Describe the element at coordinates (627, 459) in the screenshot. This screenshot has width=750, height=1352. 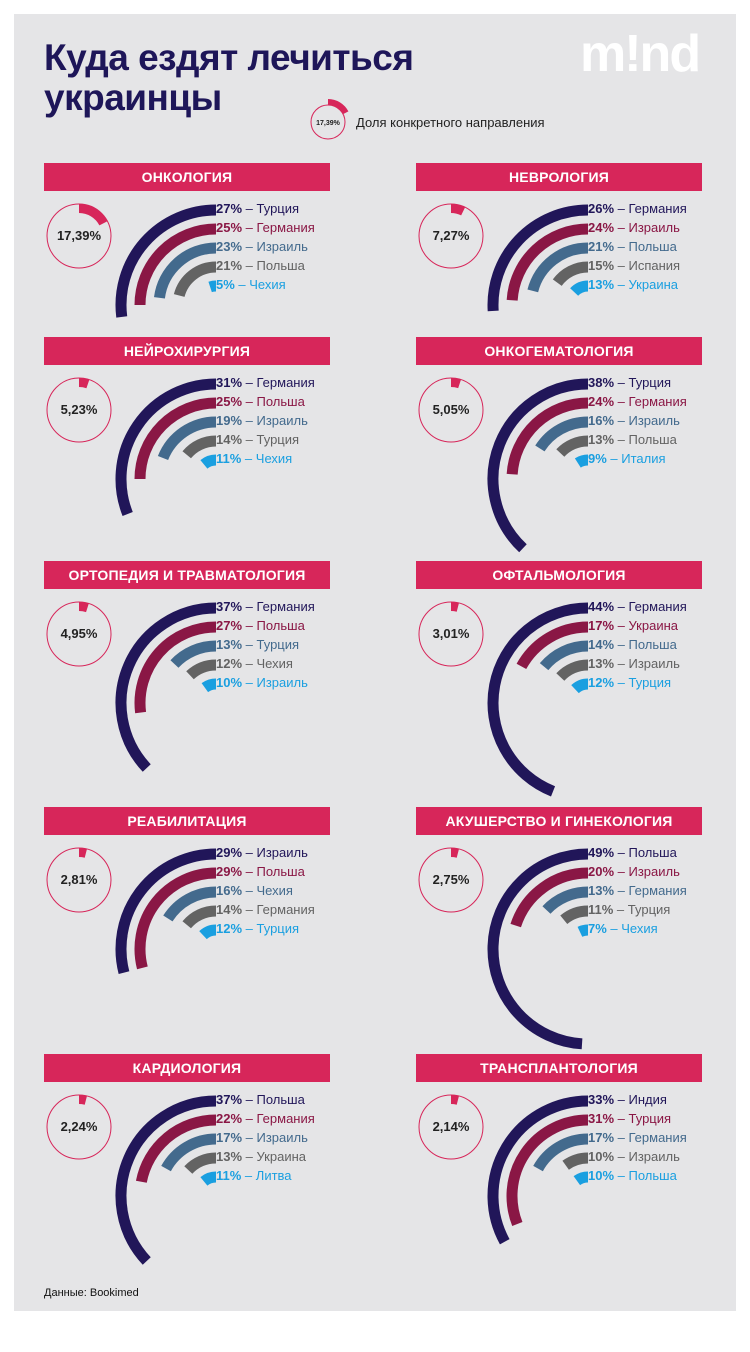
I see `country-item: 9% – Италия` at that location.